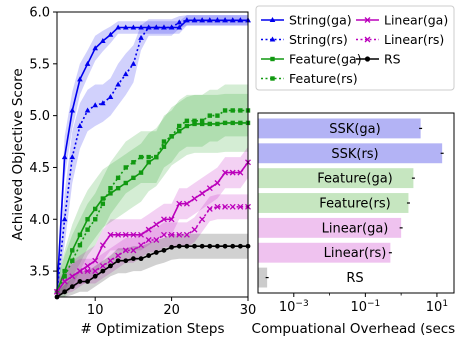 The width and height of the screenshot is (456, 339). Describe the element at coordinates (39, 220) in the screenshot. I see `line-y-tick-label: 4.0` at that location.